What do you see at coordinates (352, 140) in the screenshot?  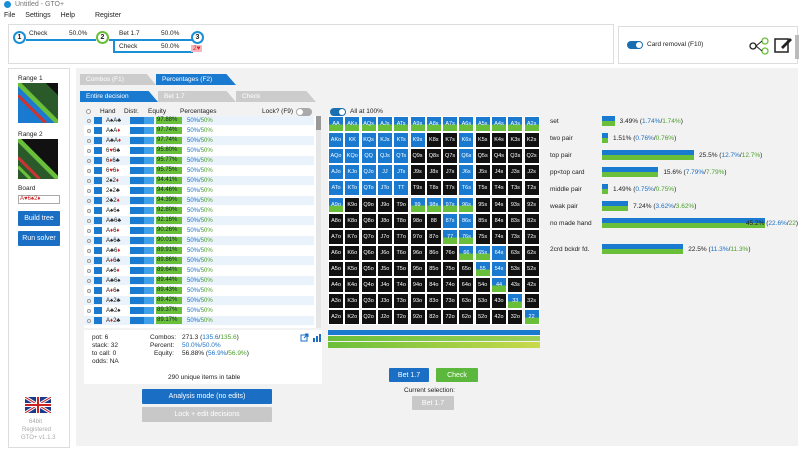 I see `matrix-cell: KK` at bounding box center [352, 140].